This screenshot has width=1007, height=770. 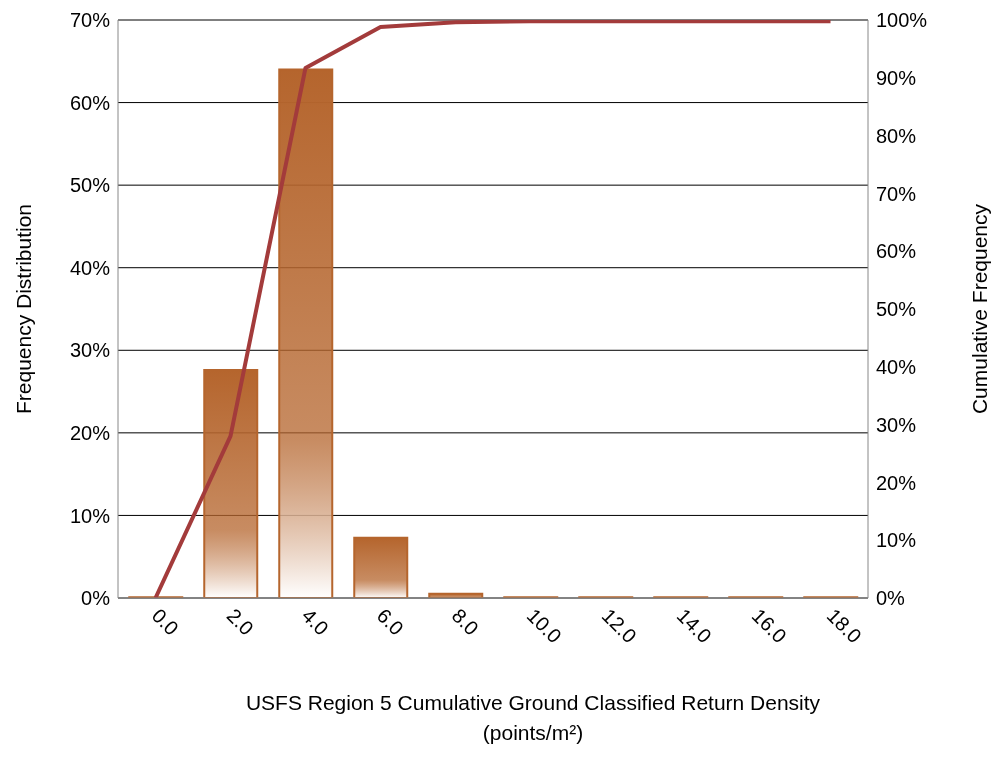 What do you see at coordinates (896, 135) in the screenshot?
I see `y2-tick-label: 80%` at bounding box center [896, 135].